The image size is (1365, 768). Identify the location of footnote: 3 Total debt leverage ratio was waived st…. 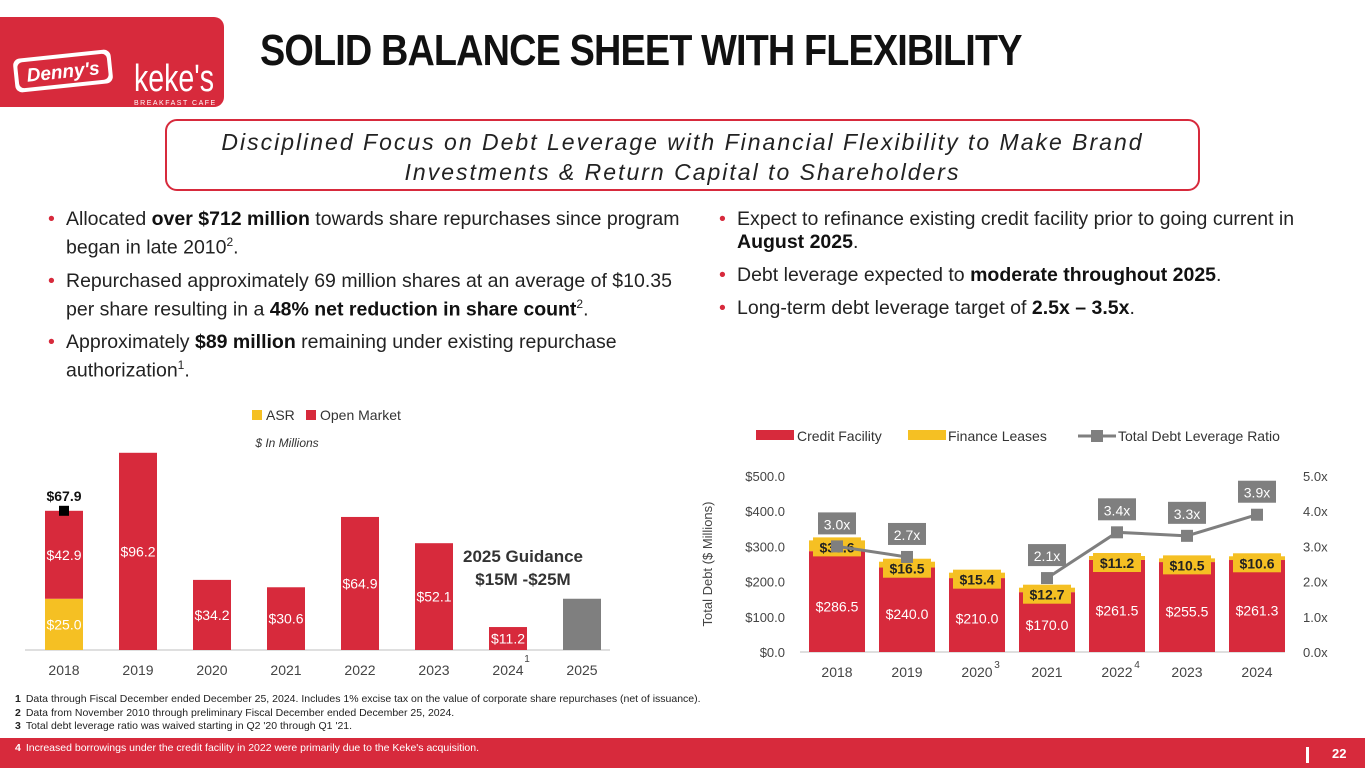
(184, 726).